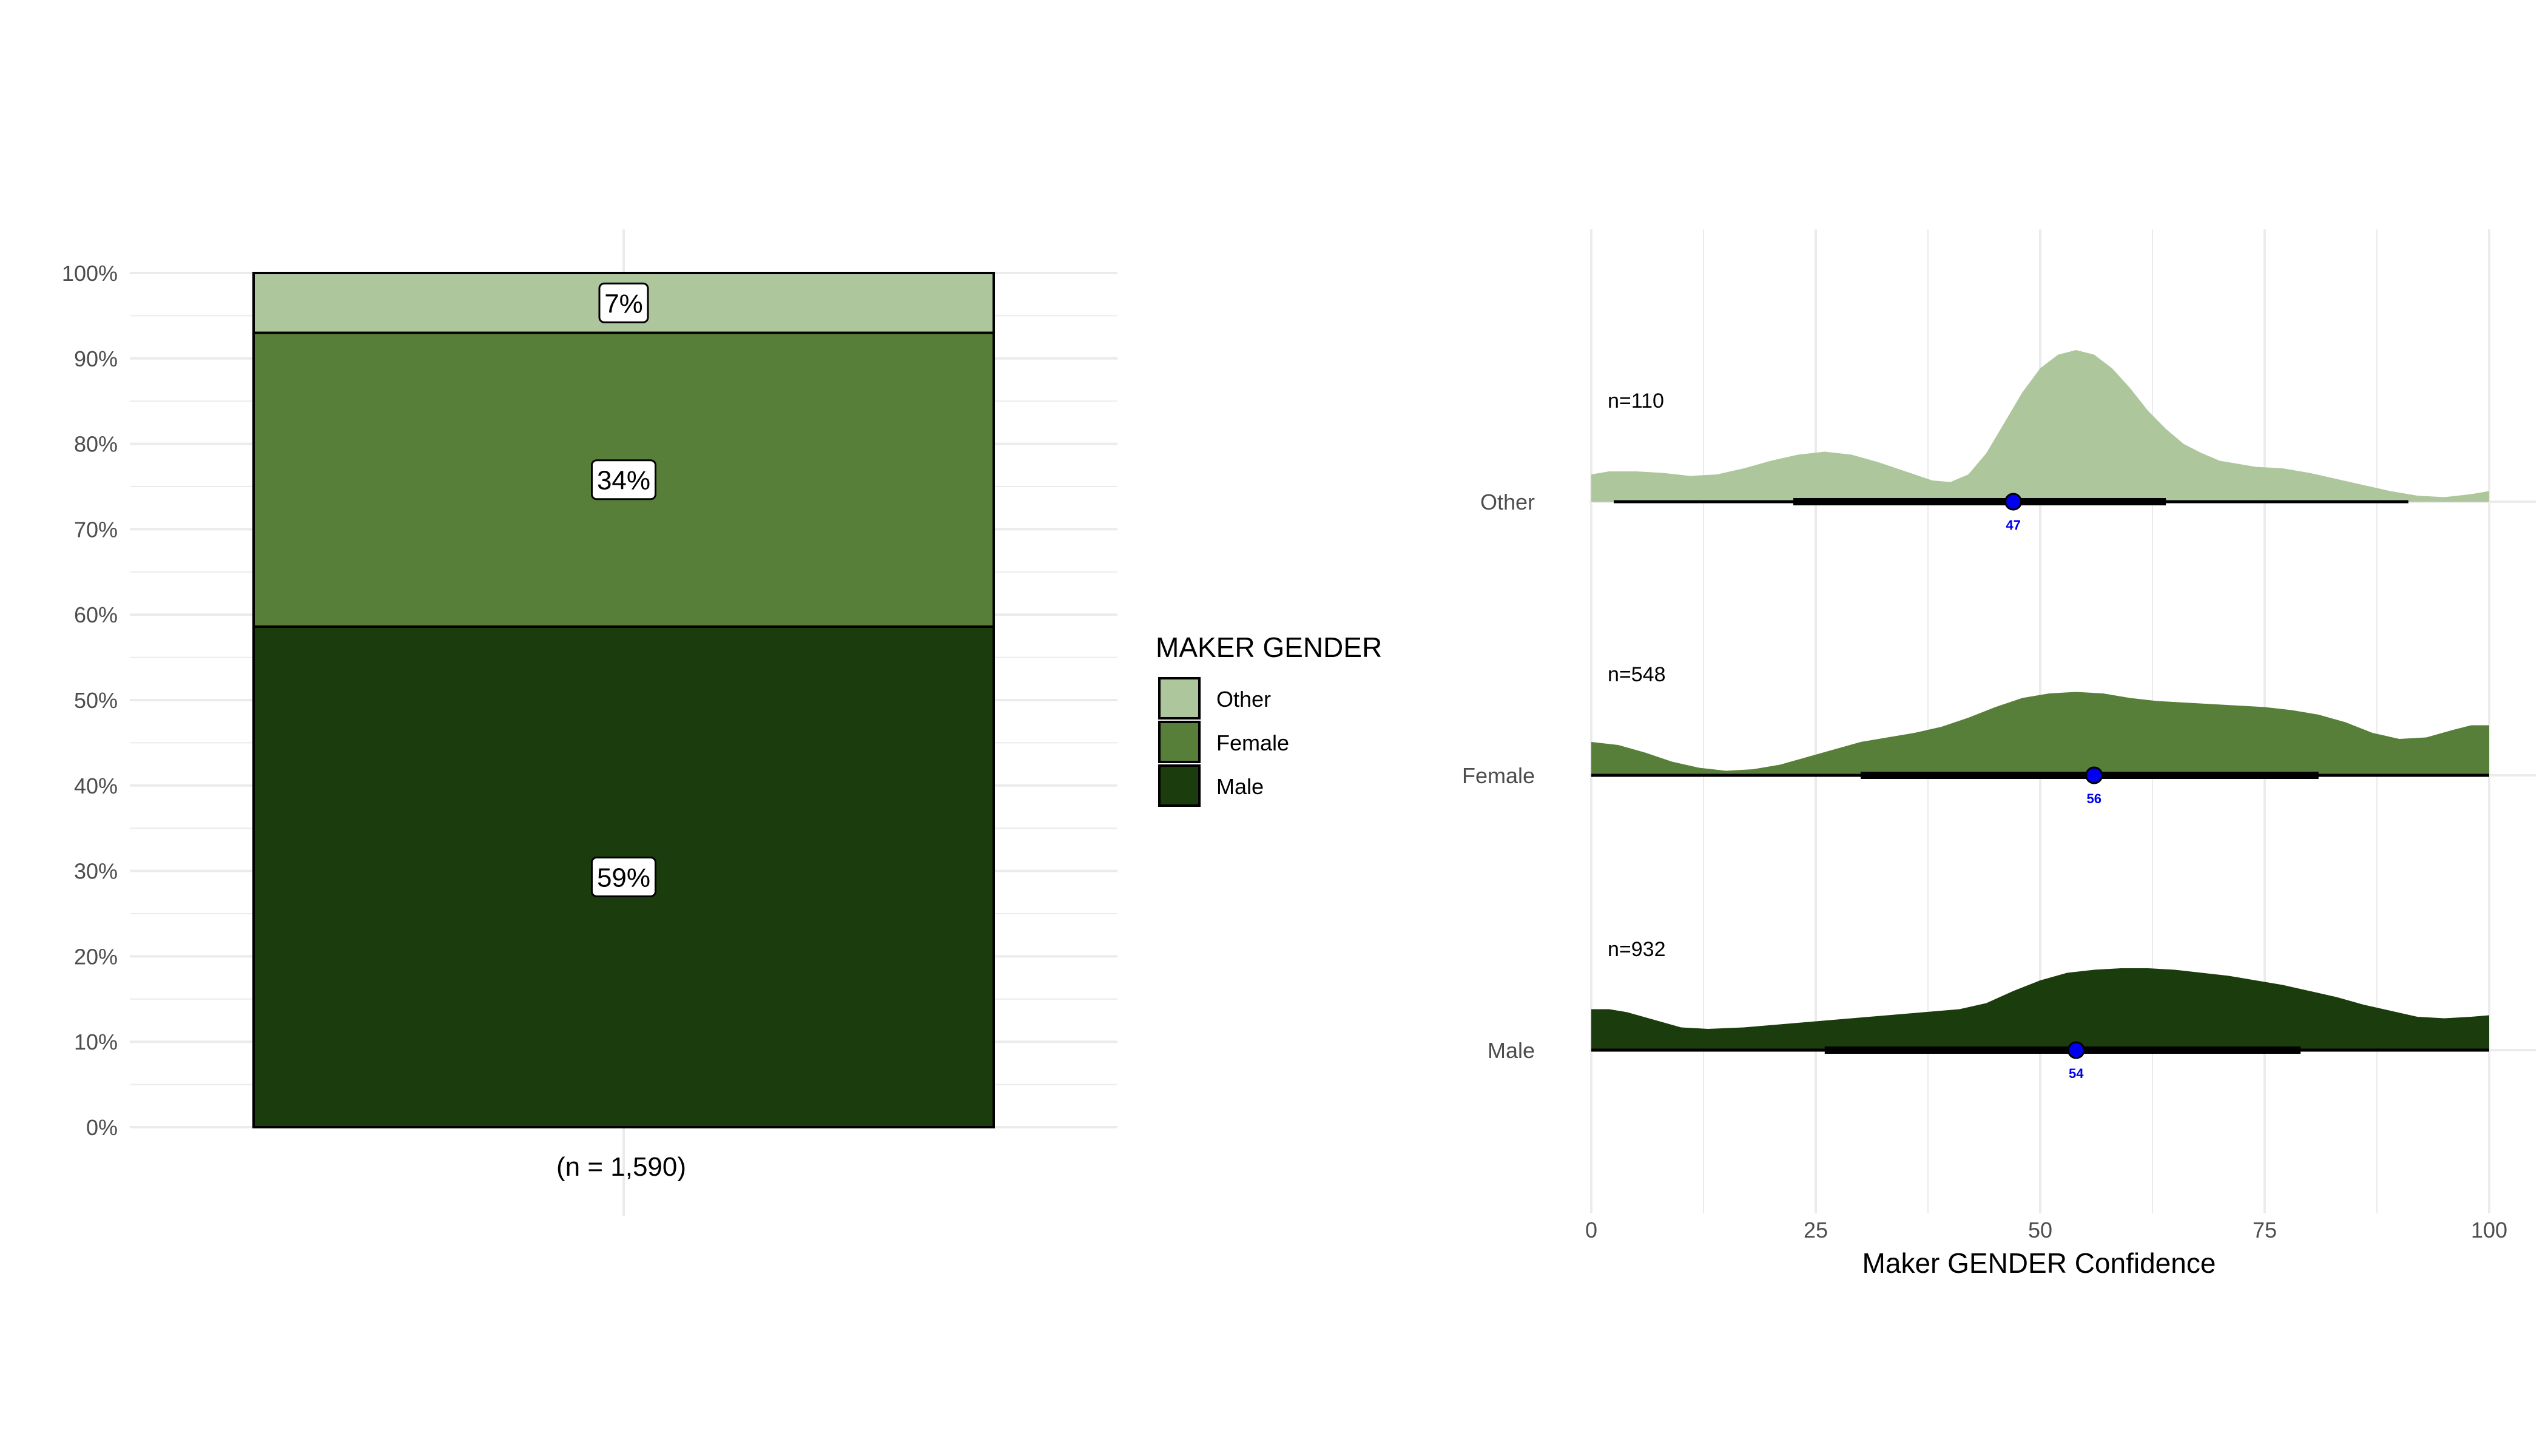 This screenshot has height=1456, width=2548. Describe the element at coordinates (96, 700) in the screenshot. I see `left-y-tick-label: 50%` at that location.